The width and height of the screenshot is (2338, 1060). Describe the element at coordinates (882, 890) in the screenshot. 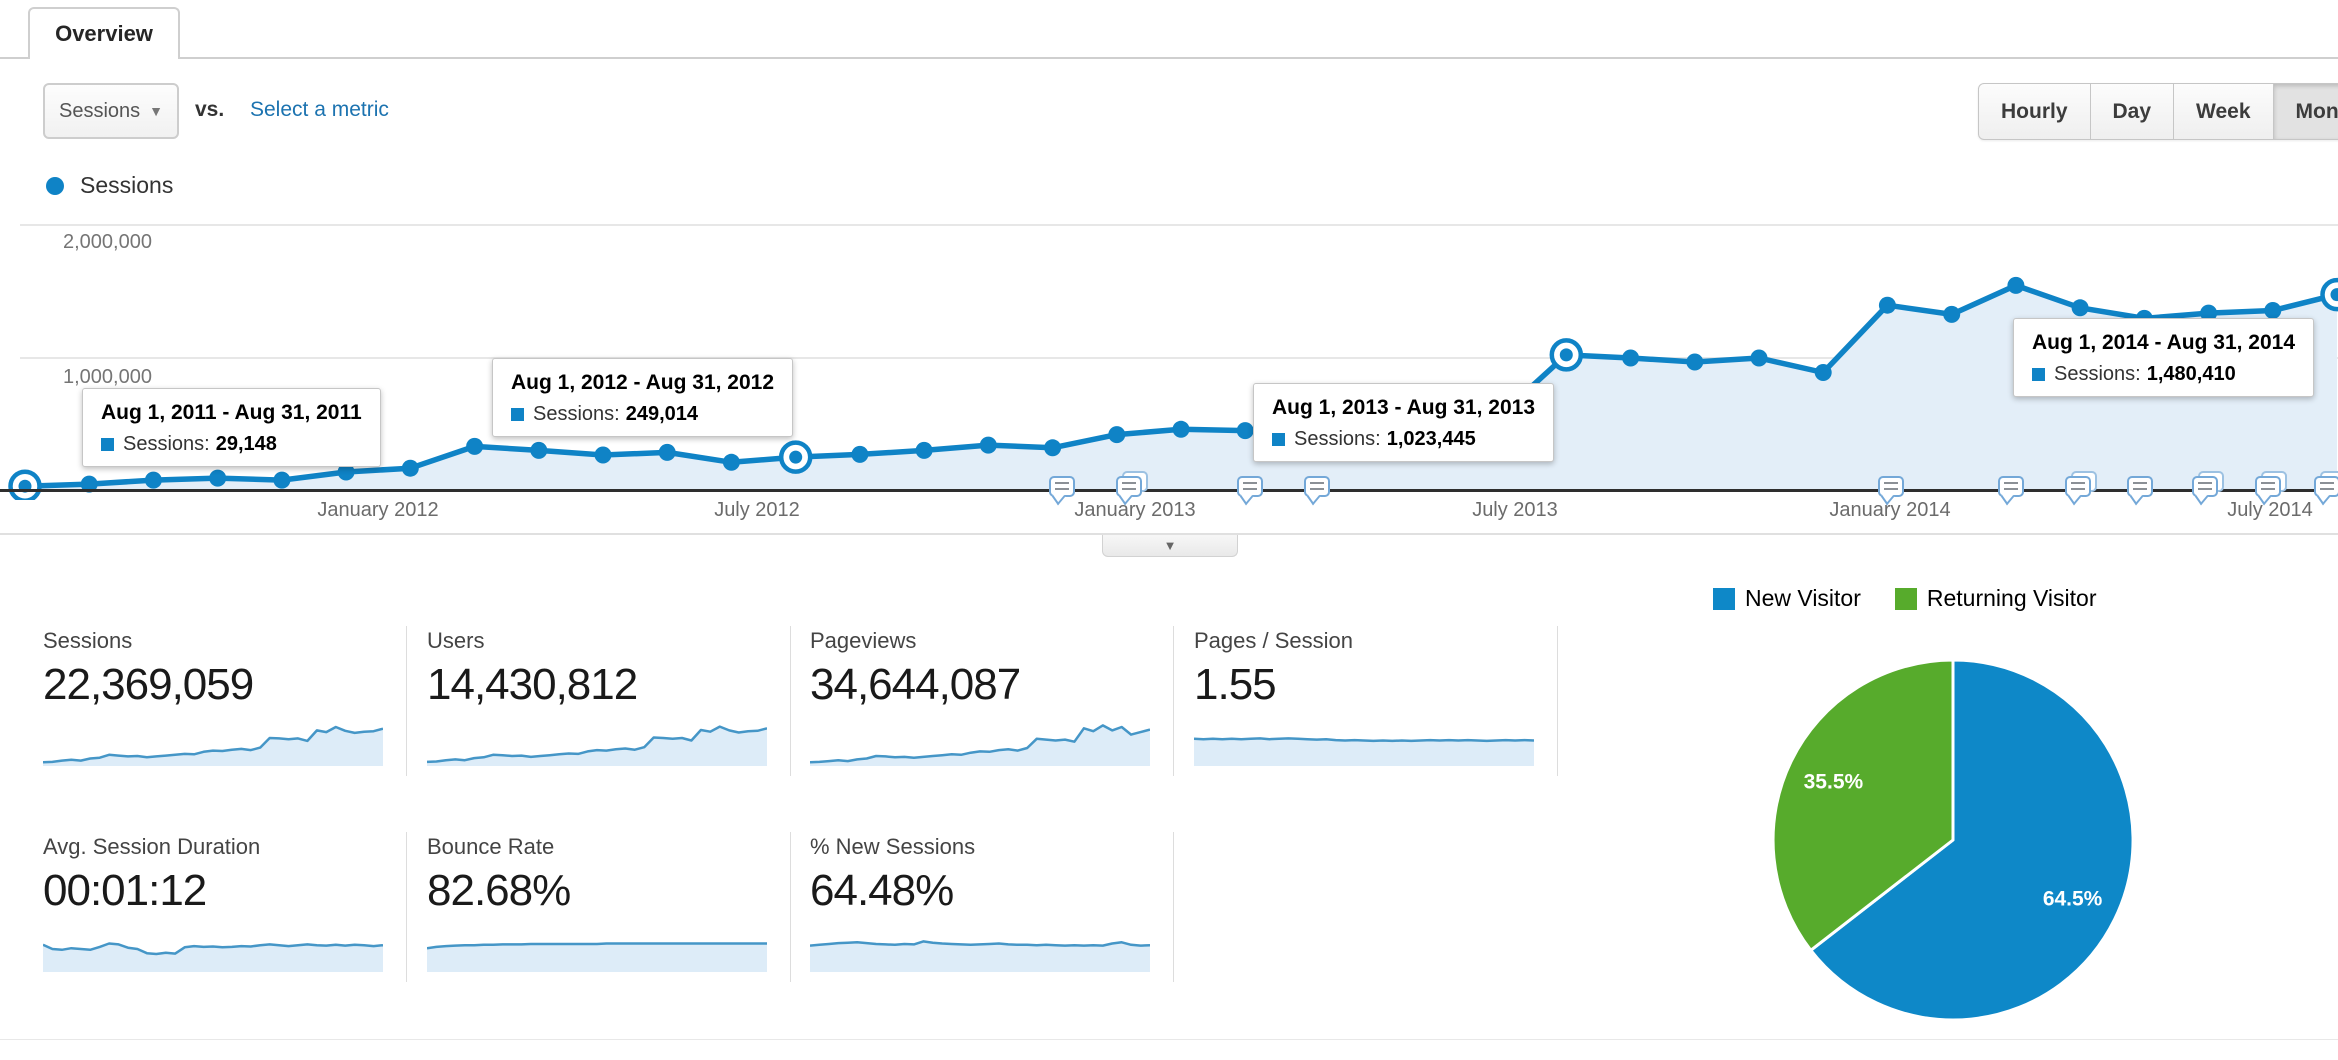

I see `metric-value: 64.48%` at that location.